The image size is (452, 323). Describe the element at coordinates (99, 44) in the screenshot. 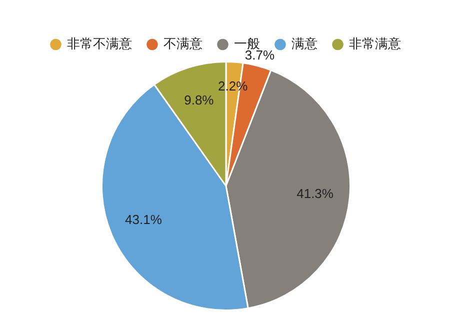

I see `legend-label: 非常不满意` at that location.